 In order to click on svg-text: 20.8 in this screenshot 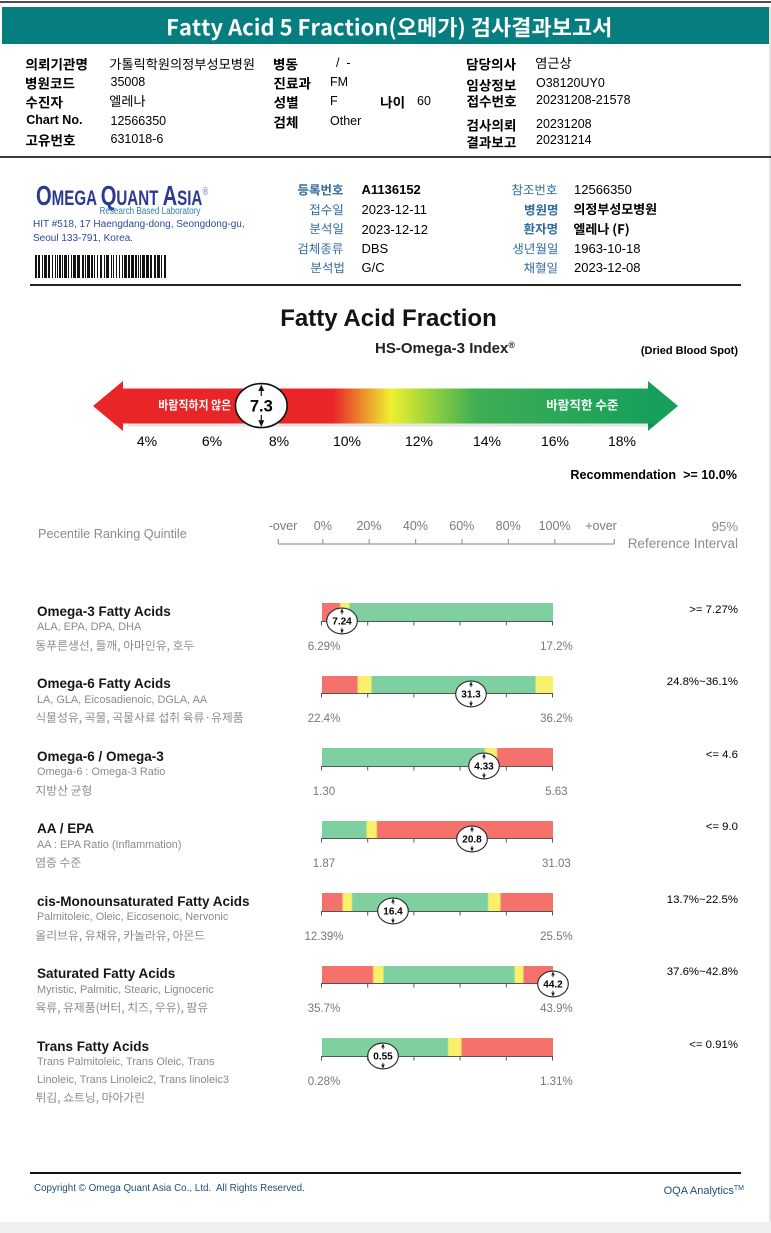, I will do `click(473, 839)`.